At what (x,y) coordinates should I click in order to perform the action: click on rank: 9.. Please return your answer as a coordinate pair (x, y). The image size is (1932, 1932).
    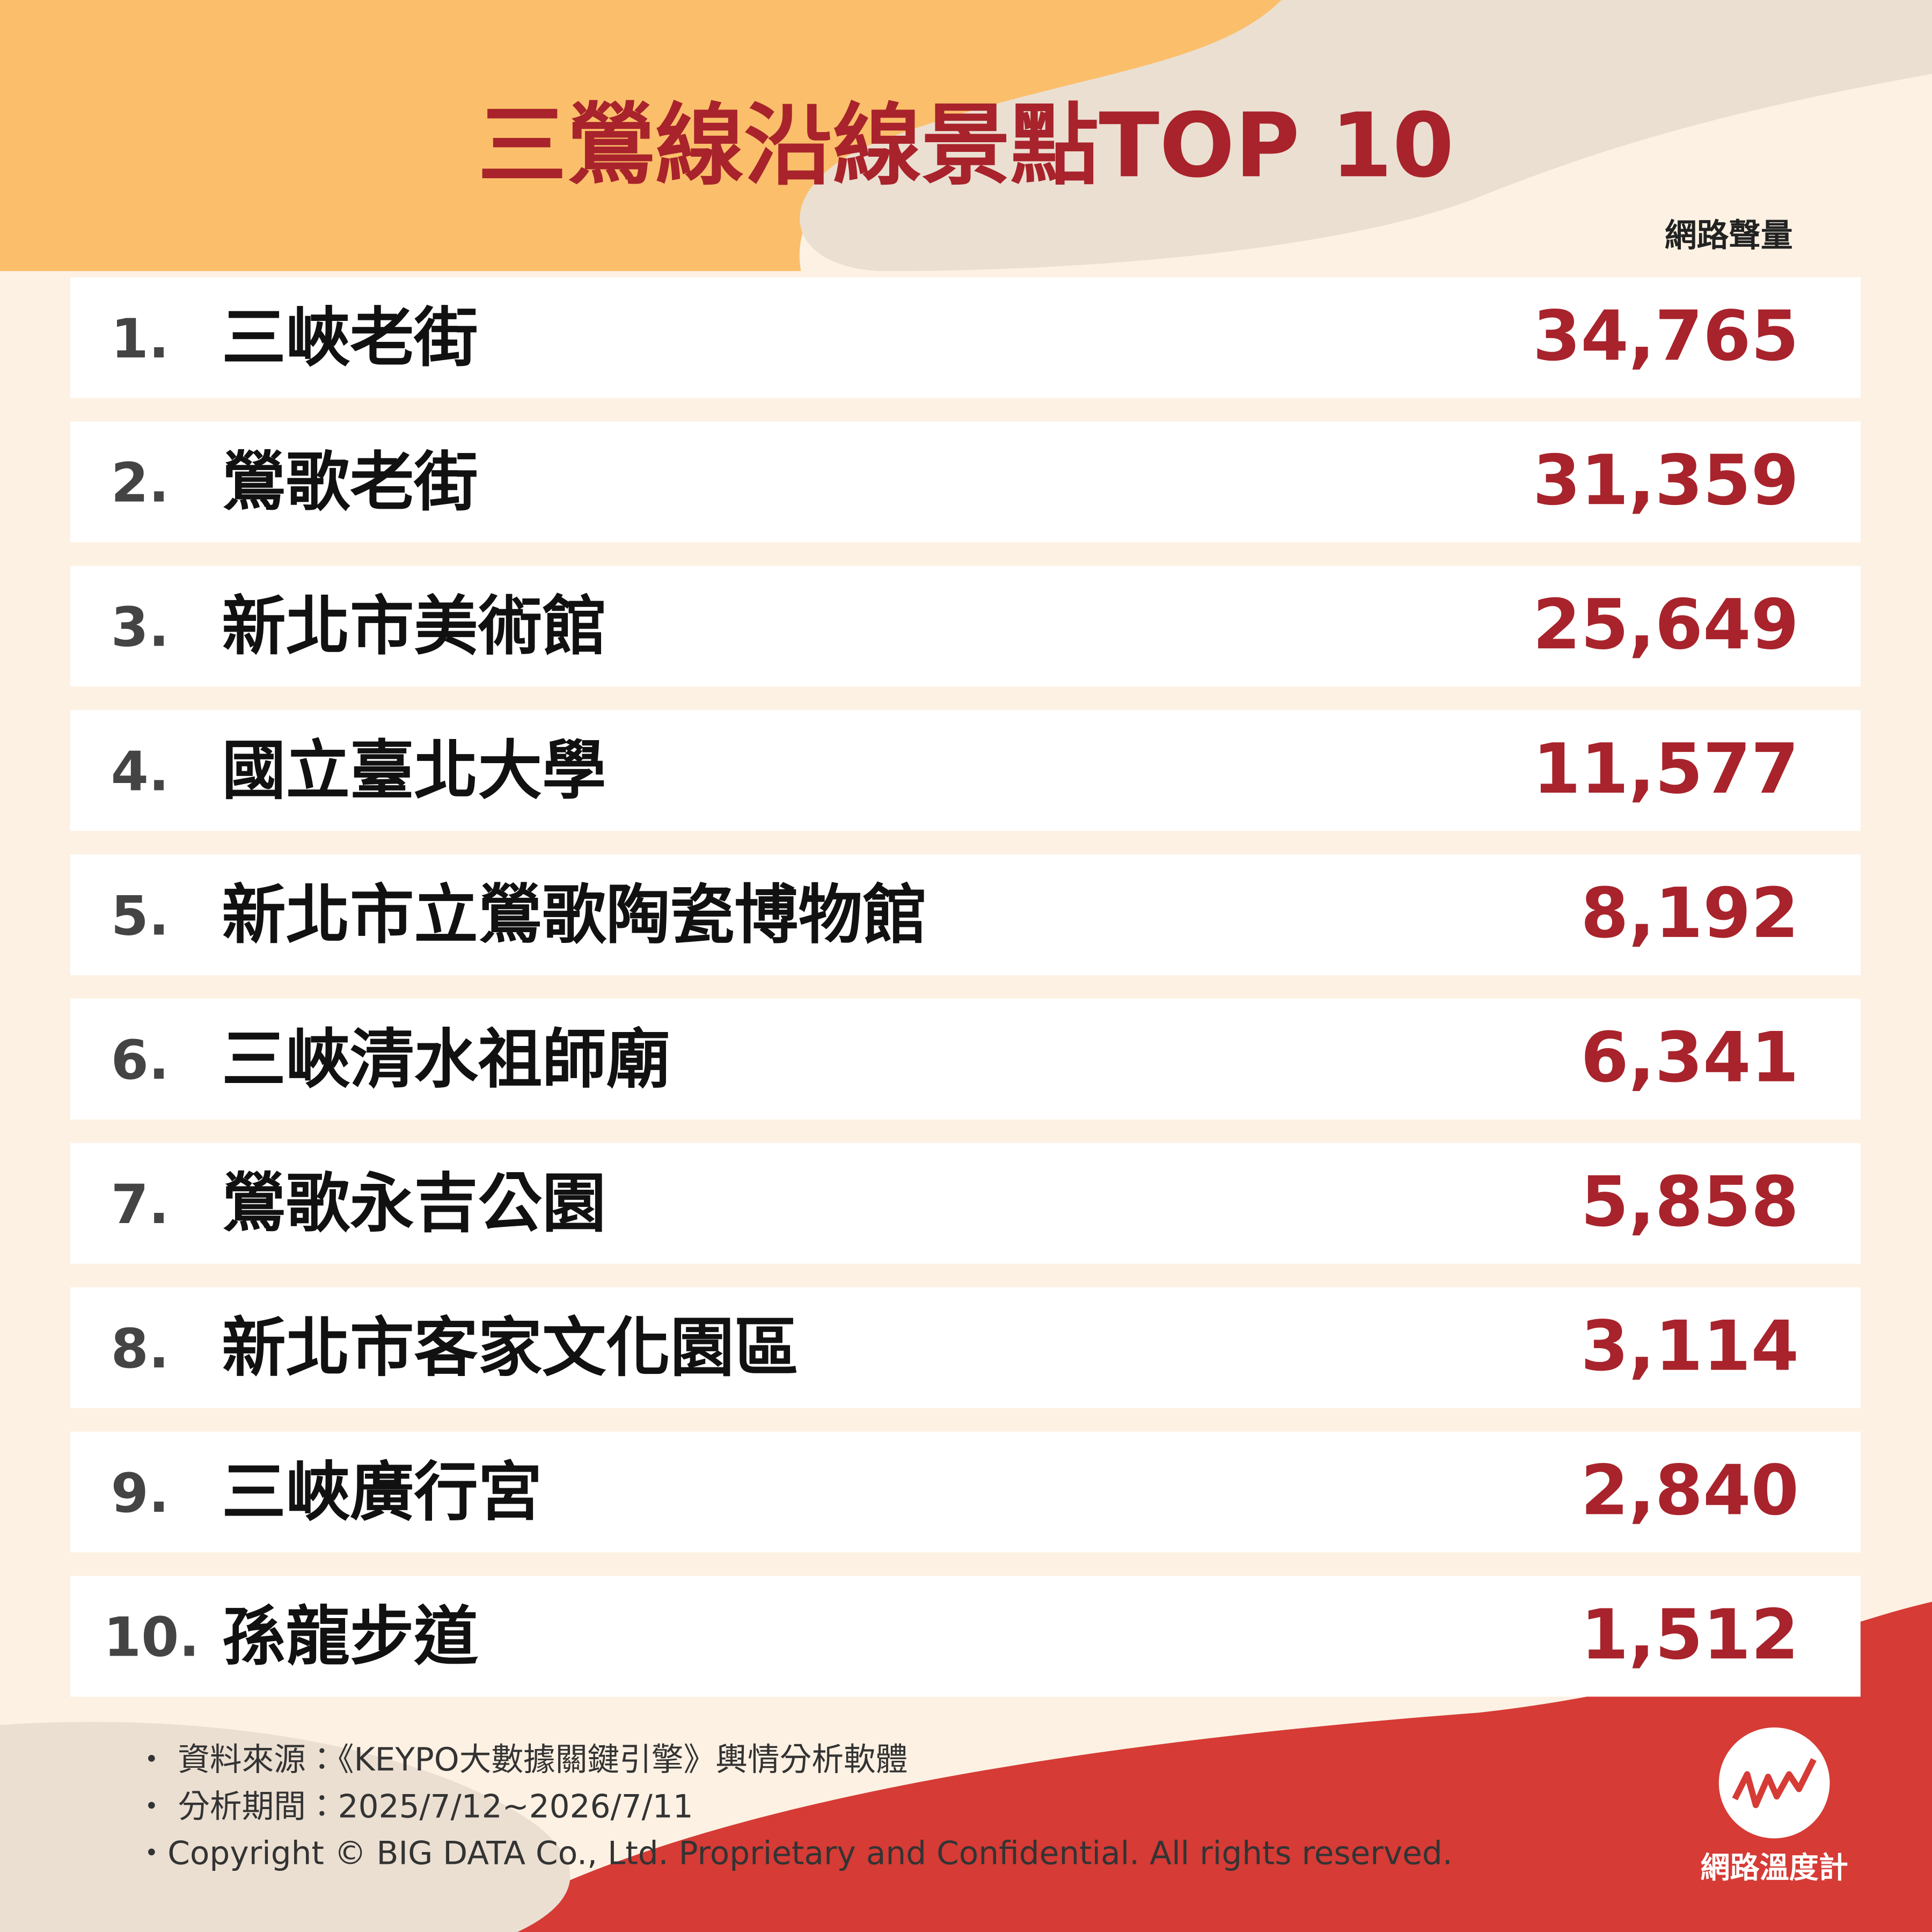
    Looking at the image, I should click on (140, 1493).